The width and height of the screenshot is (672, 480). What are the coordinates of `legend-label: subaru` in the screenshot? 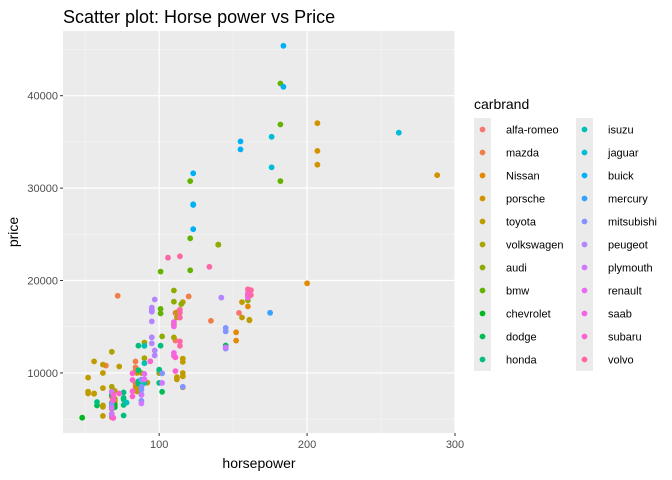 It's located at (625, 338).